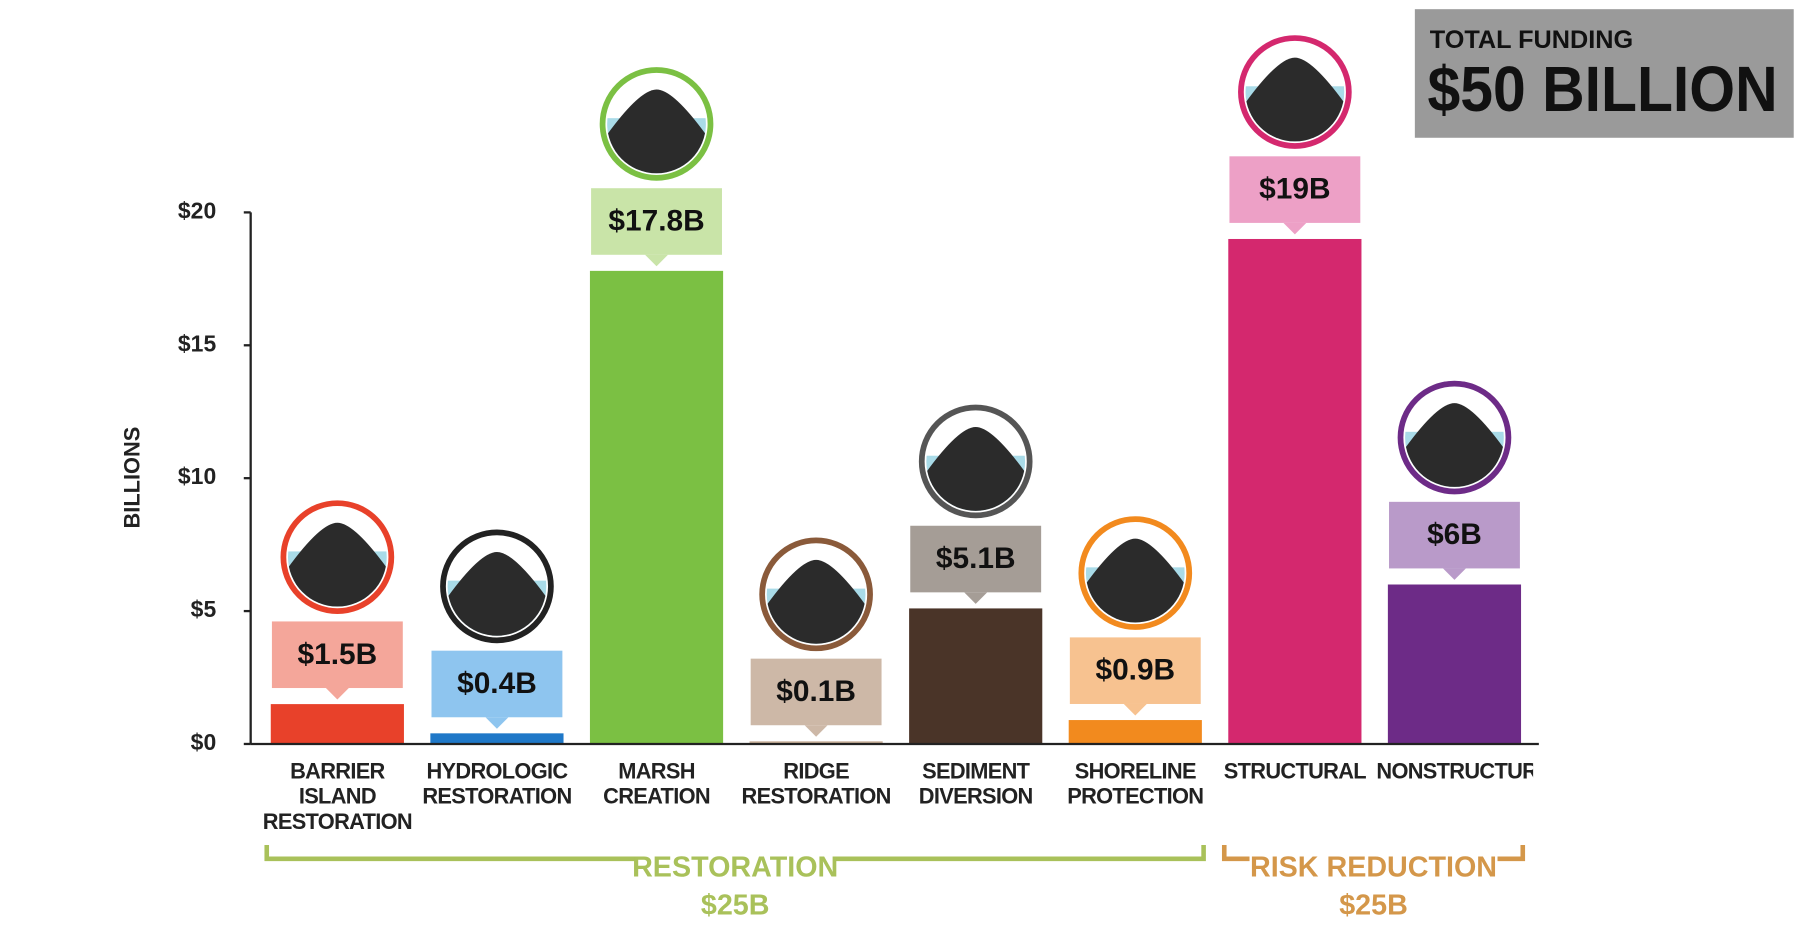  I want to click on x-tick-label-box: HYDROLOGIC RESTORATION, so click(497, 785).